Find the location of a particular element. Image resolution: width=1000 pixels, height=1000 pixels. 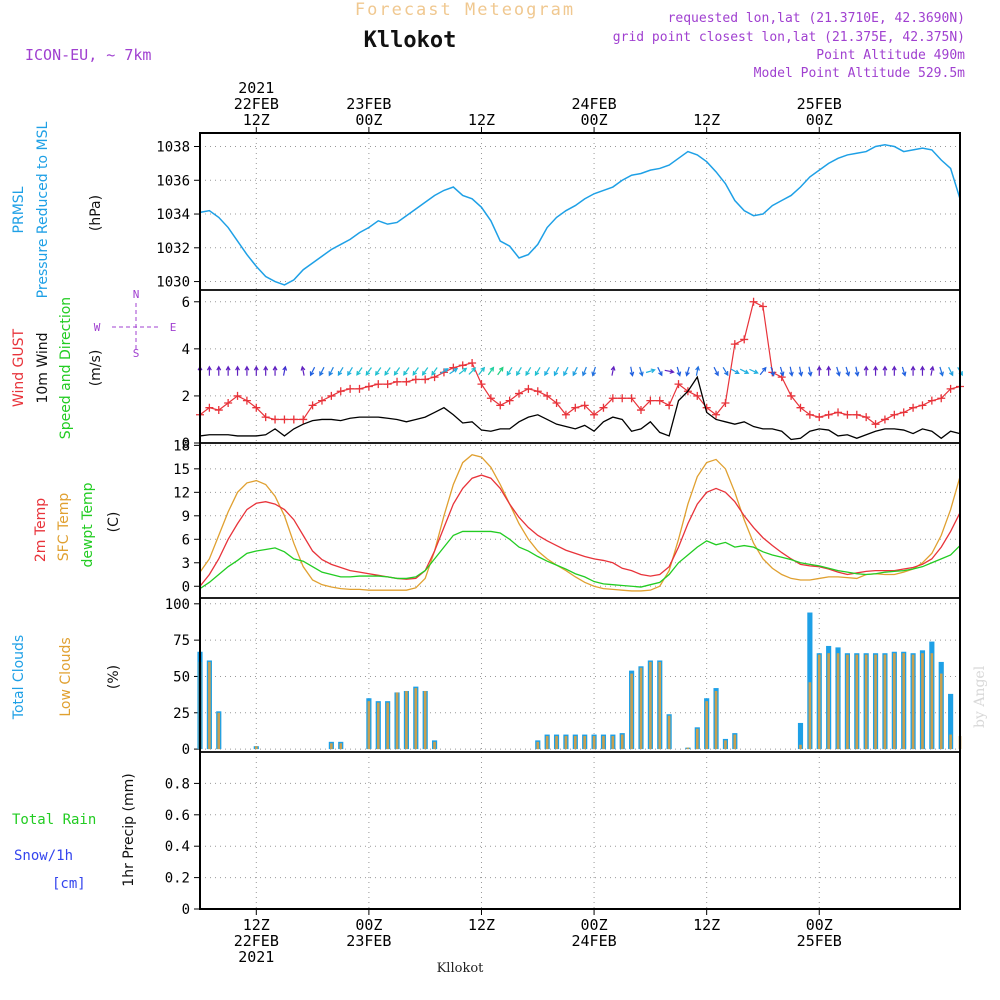

temp-2m-label: 2m Temp is located at coordinates (41, 530).